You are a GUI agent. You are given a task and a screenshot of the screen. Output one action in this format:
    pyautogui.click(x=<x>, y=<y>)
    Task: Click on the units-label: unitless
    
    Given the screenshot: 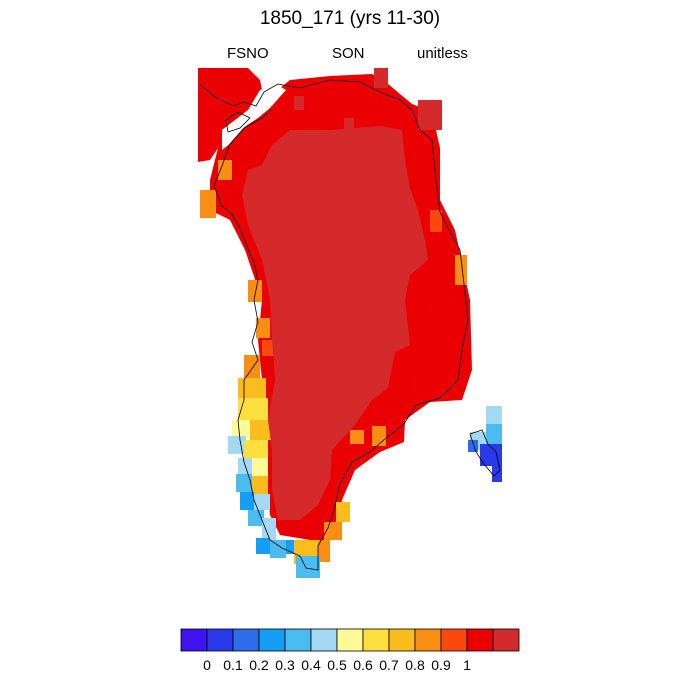 What is the action you would take?
    pyautogui.click(x=442, y=53)
    